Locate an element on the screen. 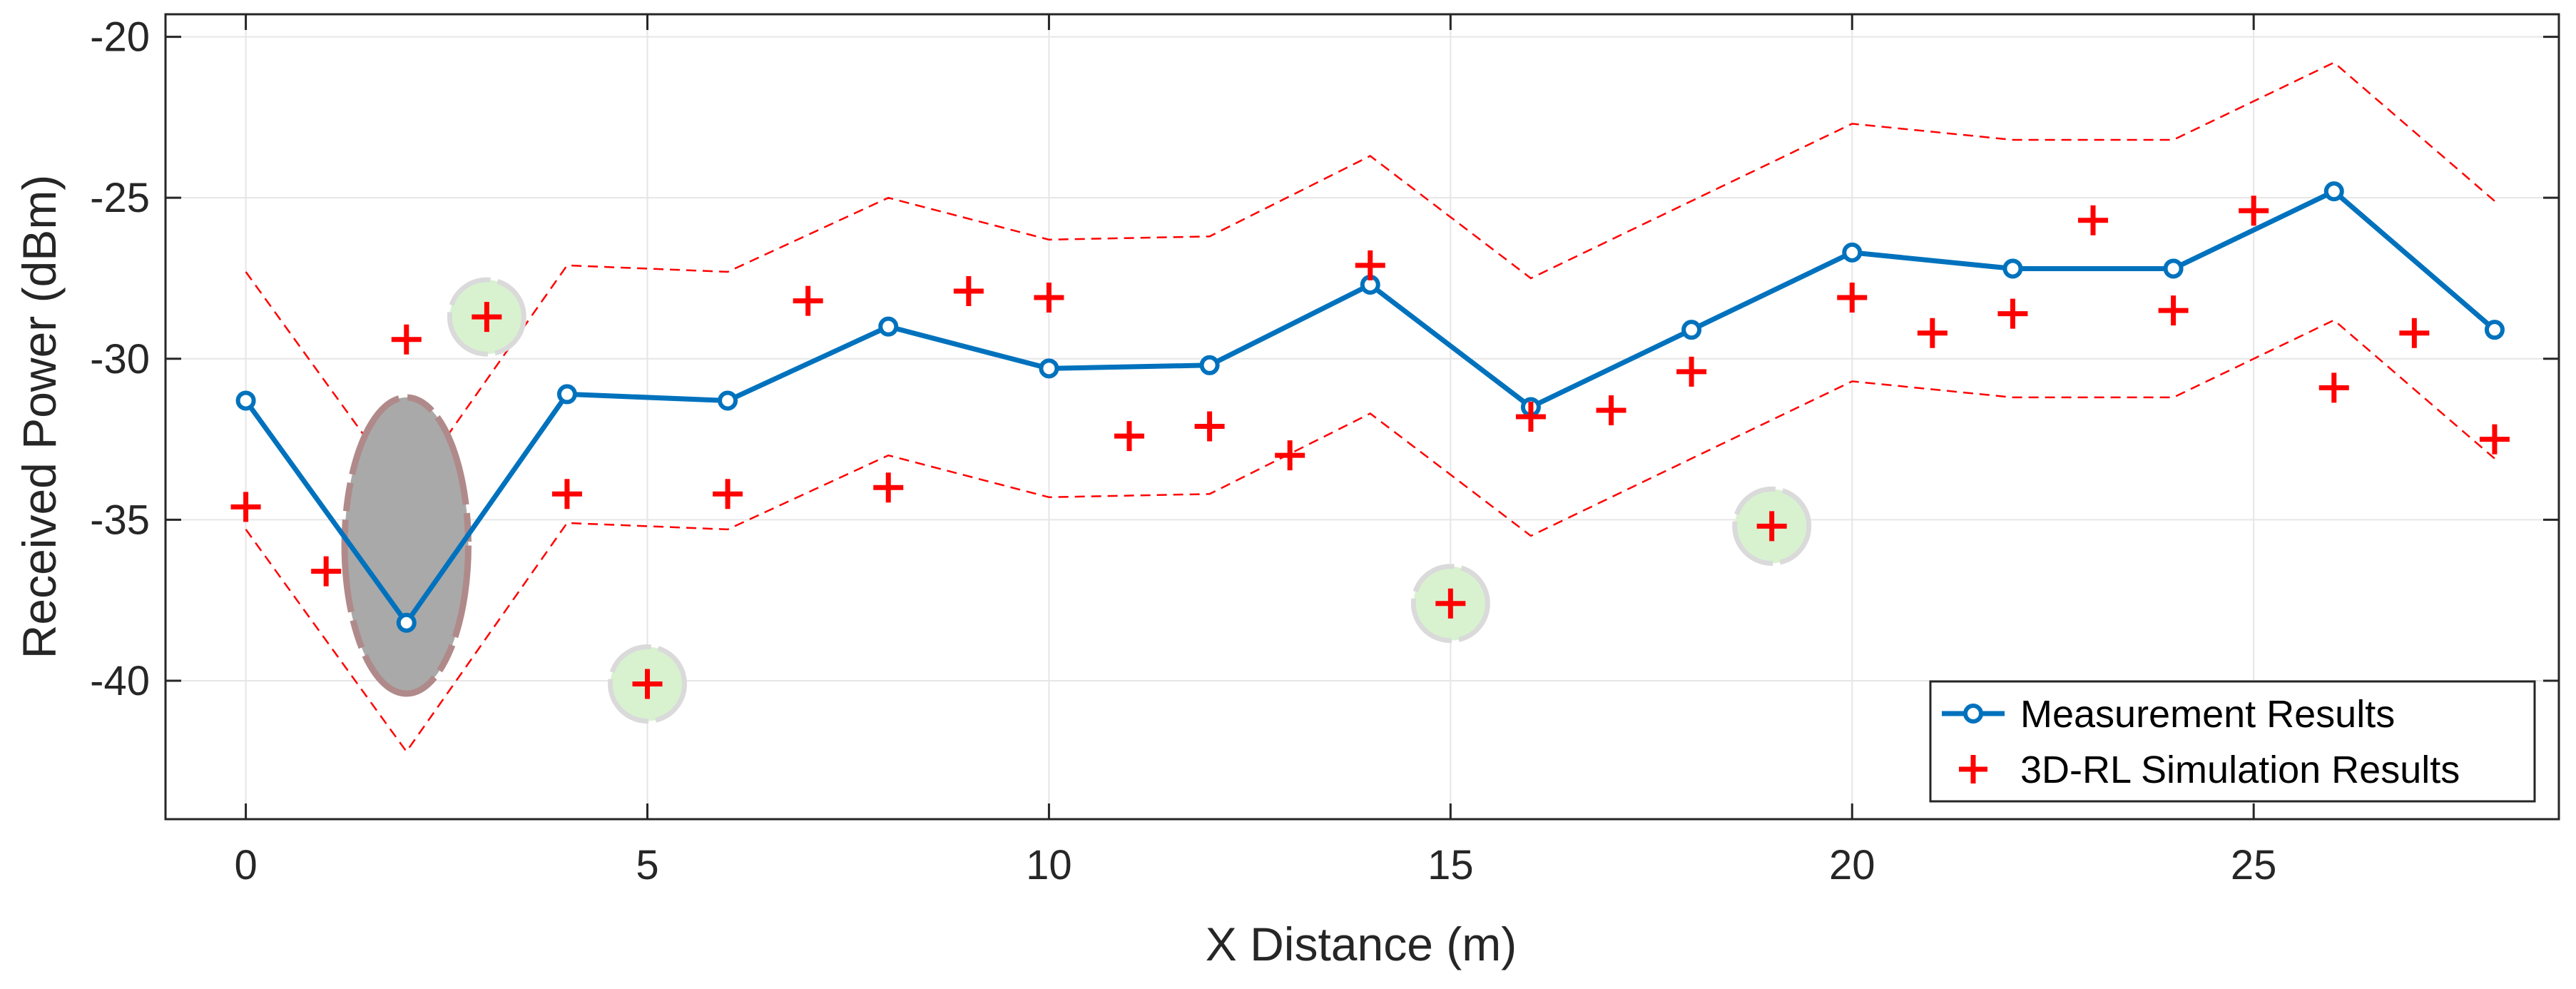  legend-simulation-label: 3D-RL Simulation Results is located at coordinates (2240, 770).